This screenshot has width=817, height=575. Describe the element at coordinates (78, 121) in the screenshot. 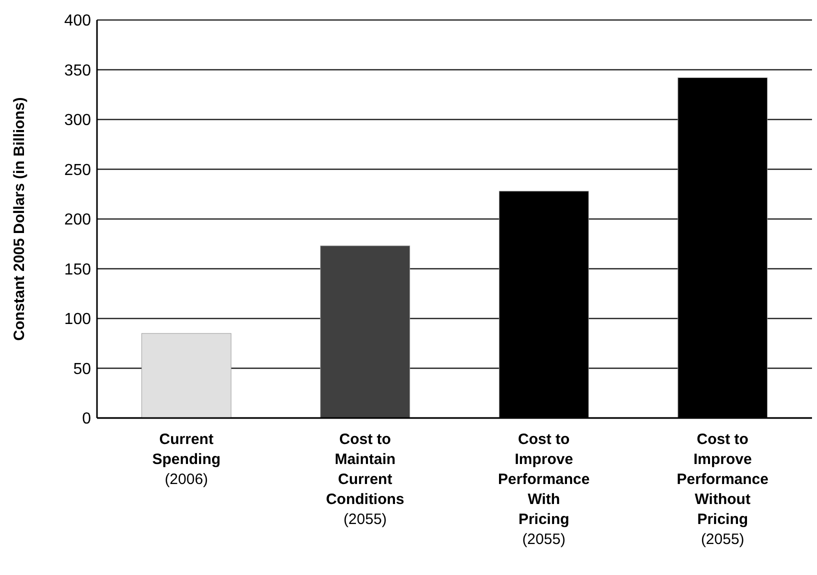

I see `y-tick-label: 300` at that location.